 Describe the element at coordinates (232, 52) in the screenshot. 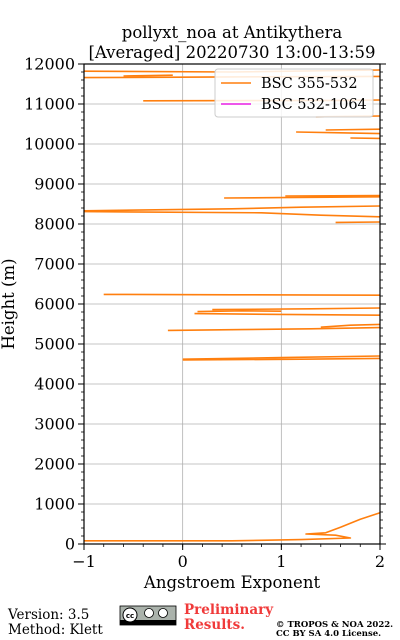

I see `chart-title-line2: [Averaged] 20220730 13:00-13:59` at that location.